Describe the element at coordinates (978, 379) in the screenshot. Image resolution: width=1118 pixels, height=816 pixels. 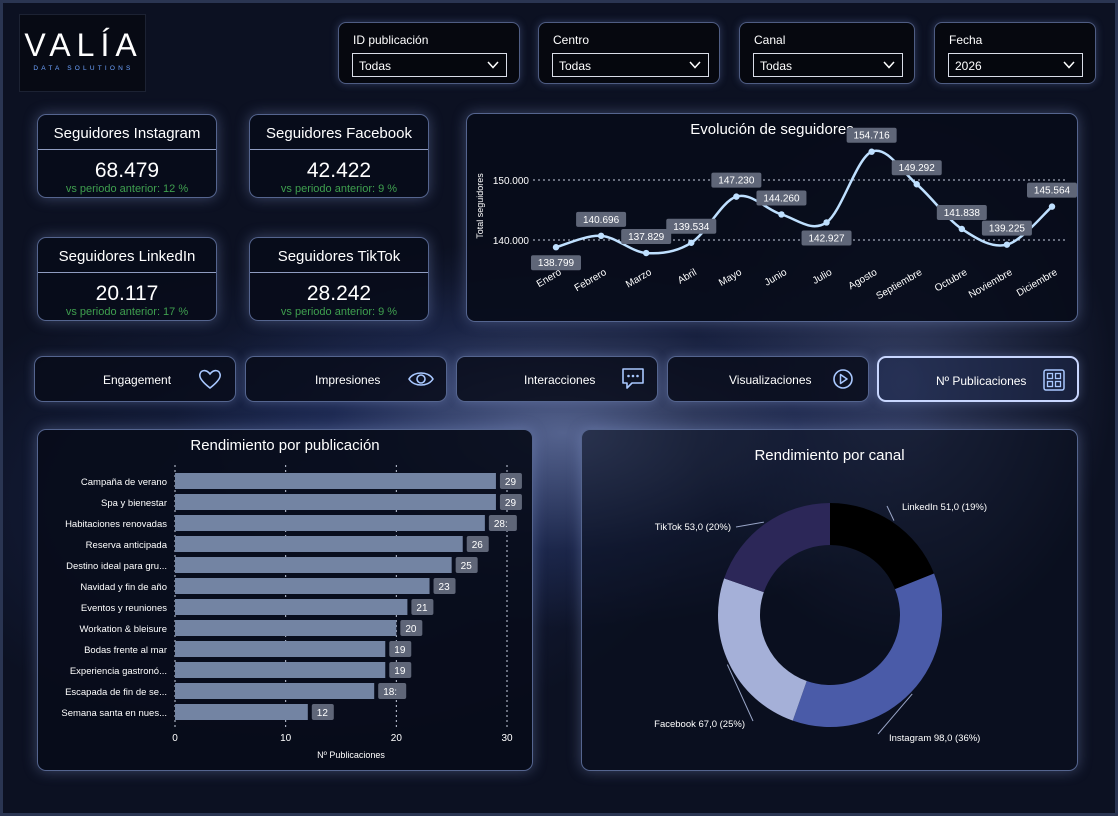
I see `nav-button-publicaciones: Nº Publicaciones` at that location.